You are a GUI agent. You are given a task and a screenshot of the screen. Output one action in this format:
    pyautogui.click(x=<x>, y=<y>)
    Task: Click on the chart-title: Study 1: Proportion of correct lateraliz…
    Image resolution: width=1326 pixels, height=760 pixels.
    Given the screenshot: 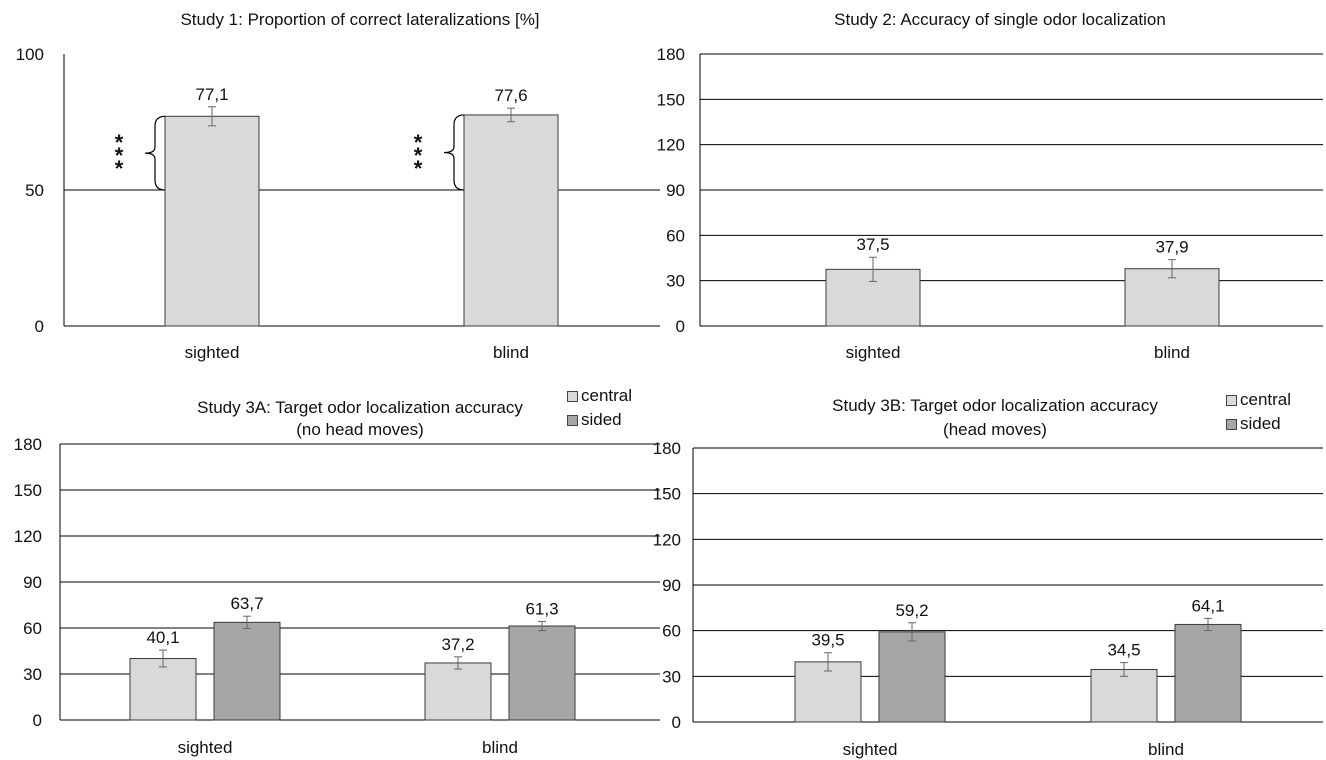 What is the action you would take?
    pyautogui.click(x=360, y=19)
    